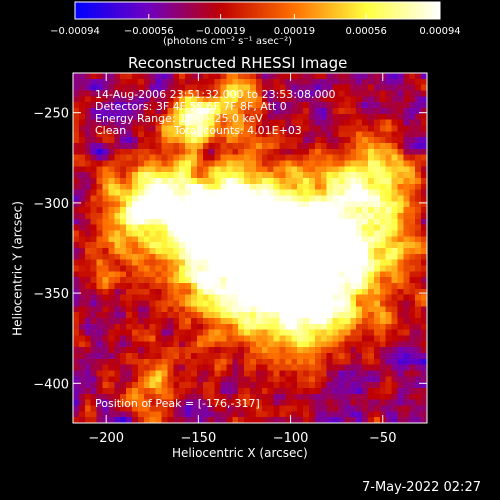 Image resolution: width=500 pixels, height=500 pixels. I want to click on total-counts-label: Total counts: 4.01E+03, so click(238, 130).